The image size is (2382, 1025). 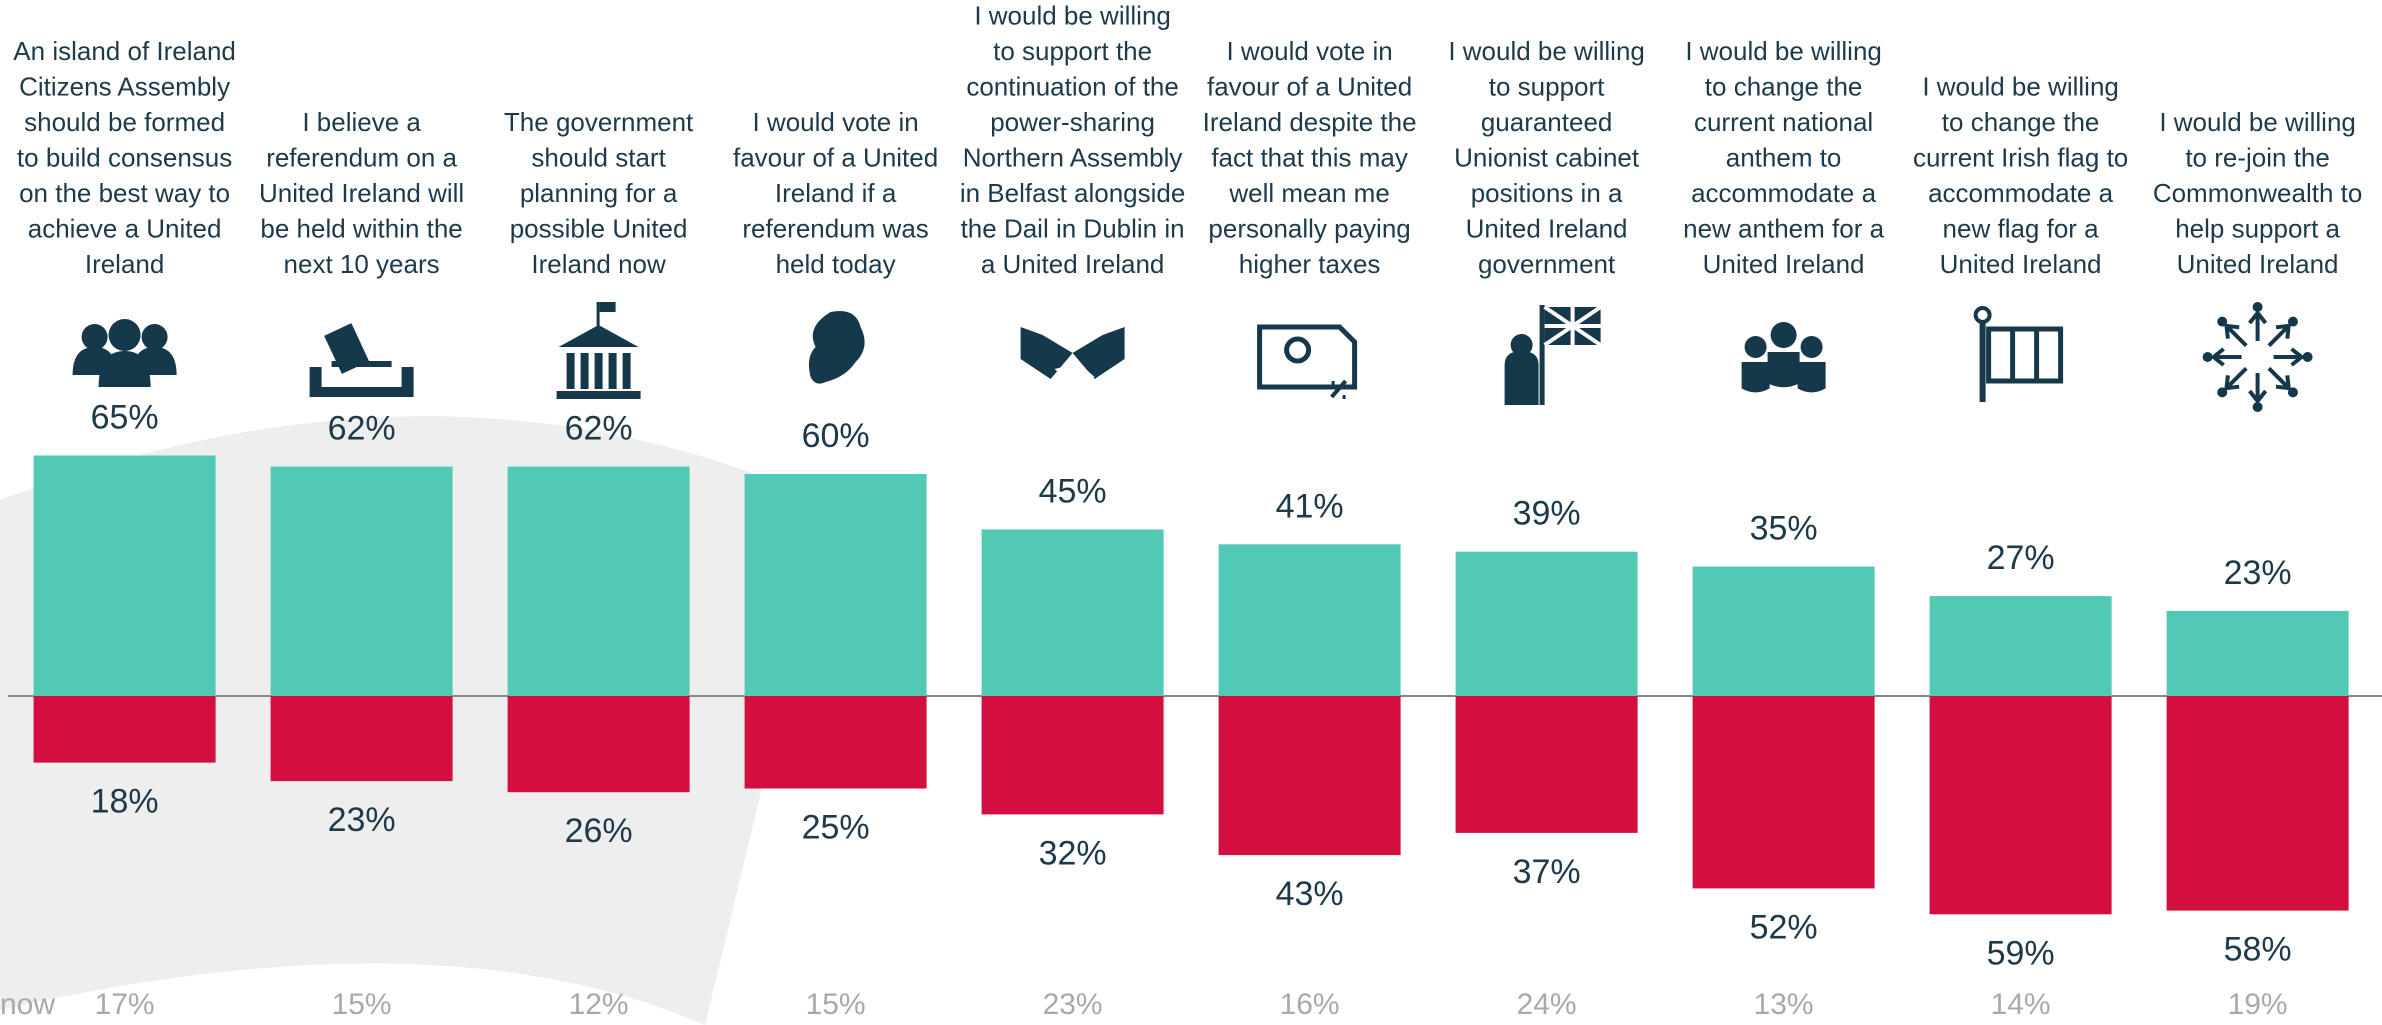 What do you see at coordinates (1784, 528) in the screenshot?
I see `value-label: 35%` at bounding box center [1784, 528].